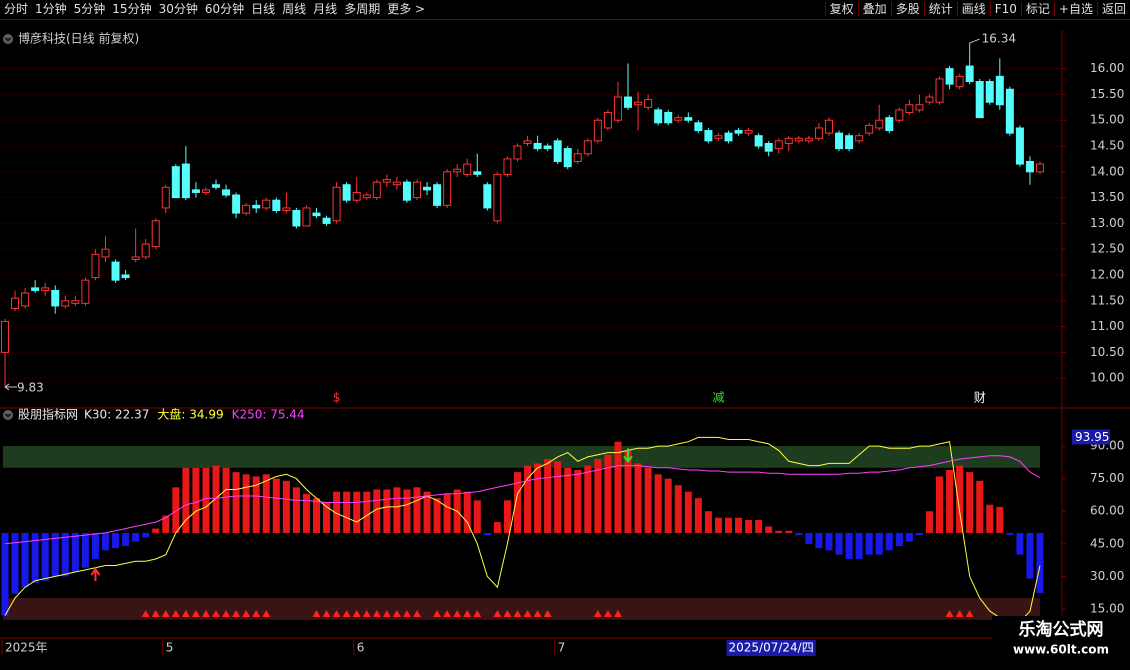 The width and height of the screenshot is (1130, 670). Describe the element at coordinates (1005, 9) in the screenshot. I see `toolbar-button: F10` at that location.